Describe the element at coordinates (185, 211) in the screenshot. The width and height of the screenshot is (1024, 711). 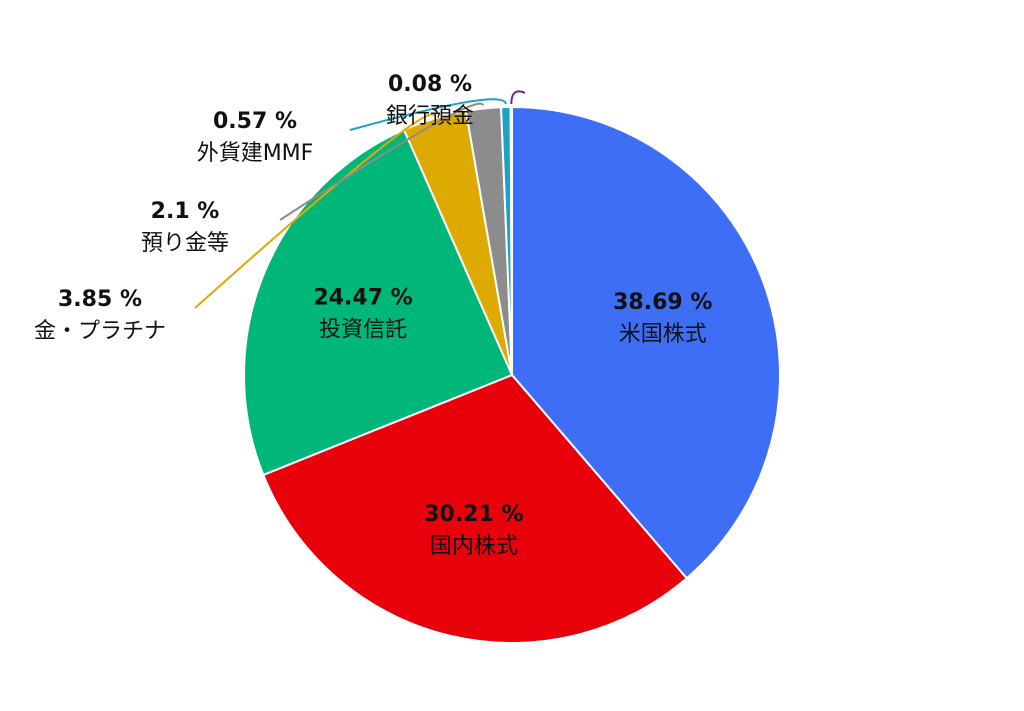
I see `value-label: 2.1 %` at that location.